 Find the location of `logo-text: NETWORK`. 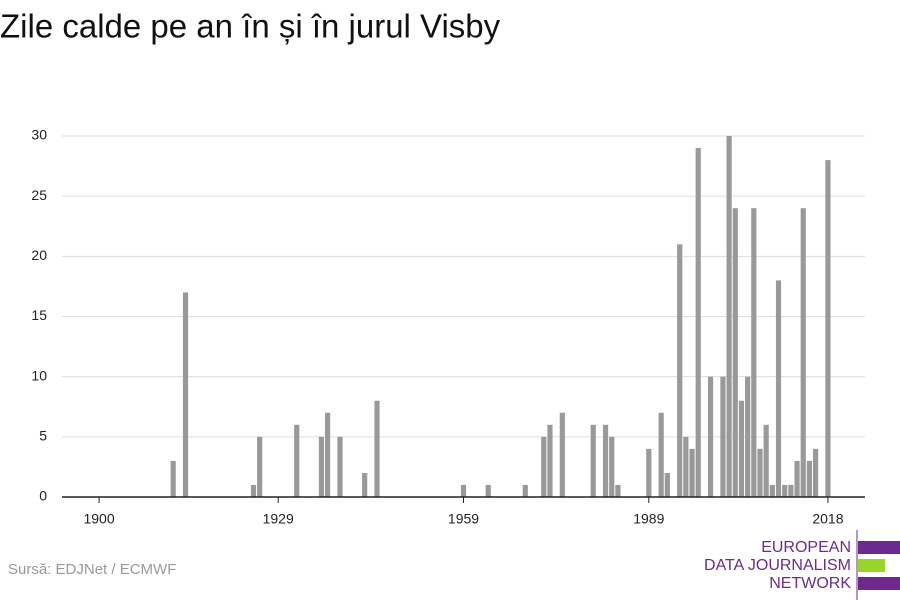

logo-text: NETWORK is located at coordinates (810, 583).